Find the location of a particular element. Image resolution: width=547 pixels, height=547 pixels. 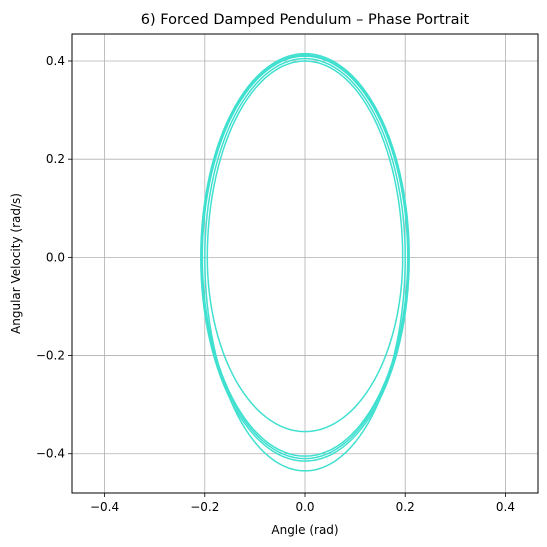

x-tick-label: 0.4 is located at coordinates (505, 507).